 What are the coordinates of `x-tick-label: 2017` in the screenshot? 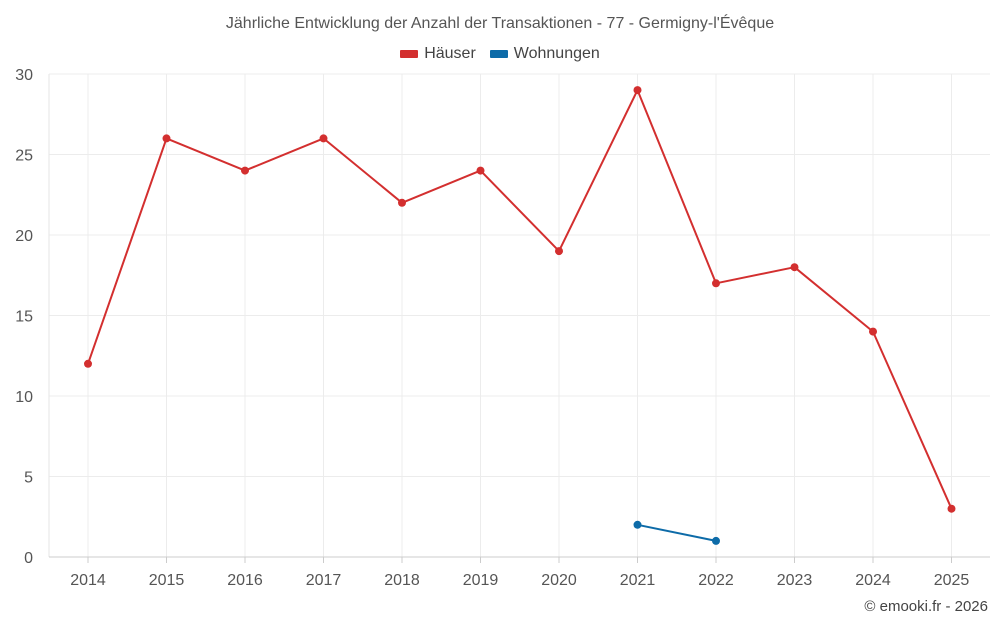 It's located at (324, 580).